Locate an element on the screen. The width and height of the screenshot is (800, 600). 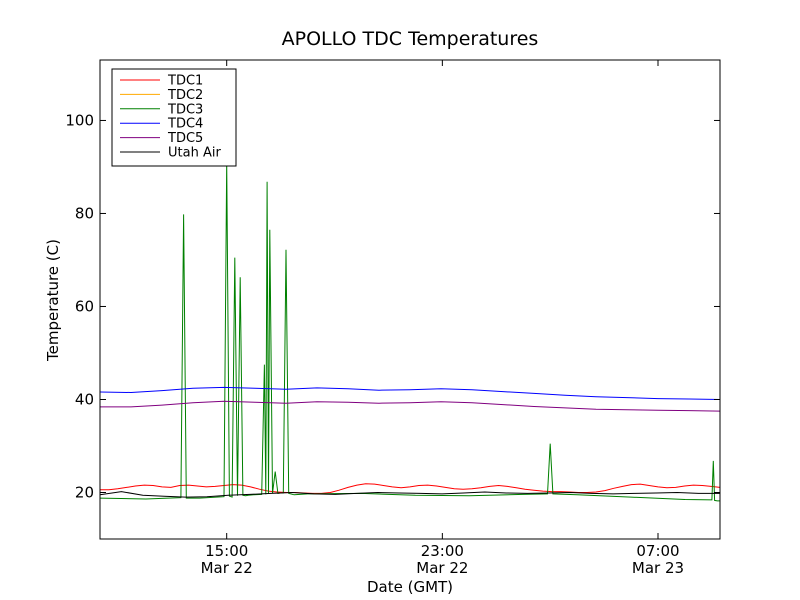
legend-label: TDC3 is located at coordinates (185, 109).